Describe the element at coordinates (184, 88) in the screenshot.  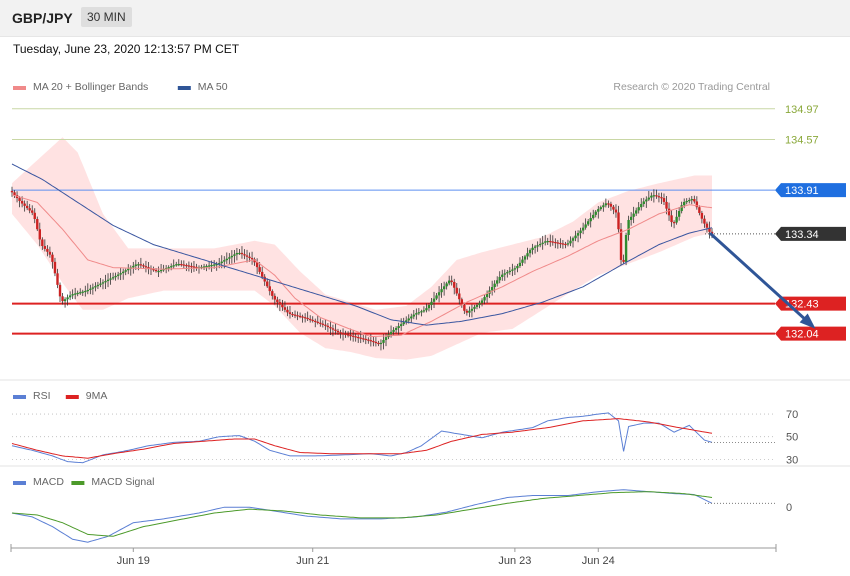
I see `price-legend-swatch` at that location.